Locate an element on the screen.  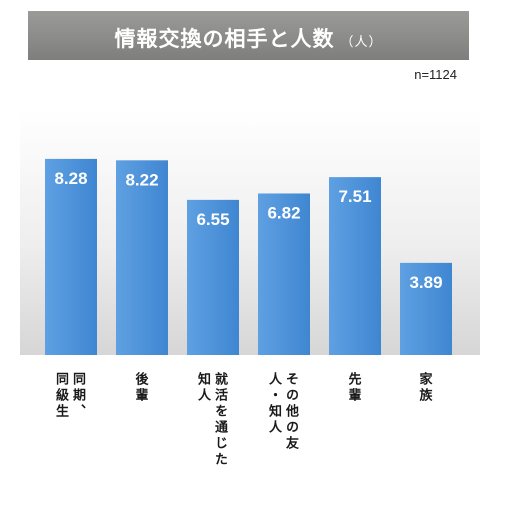
x-tick-label-part: 後輩 is located at coordinates (140, 388).